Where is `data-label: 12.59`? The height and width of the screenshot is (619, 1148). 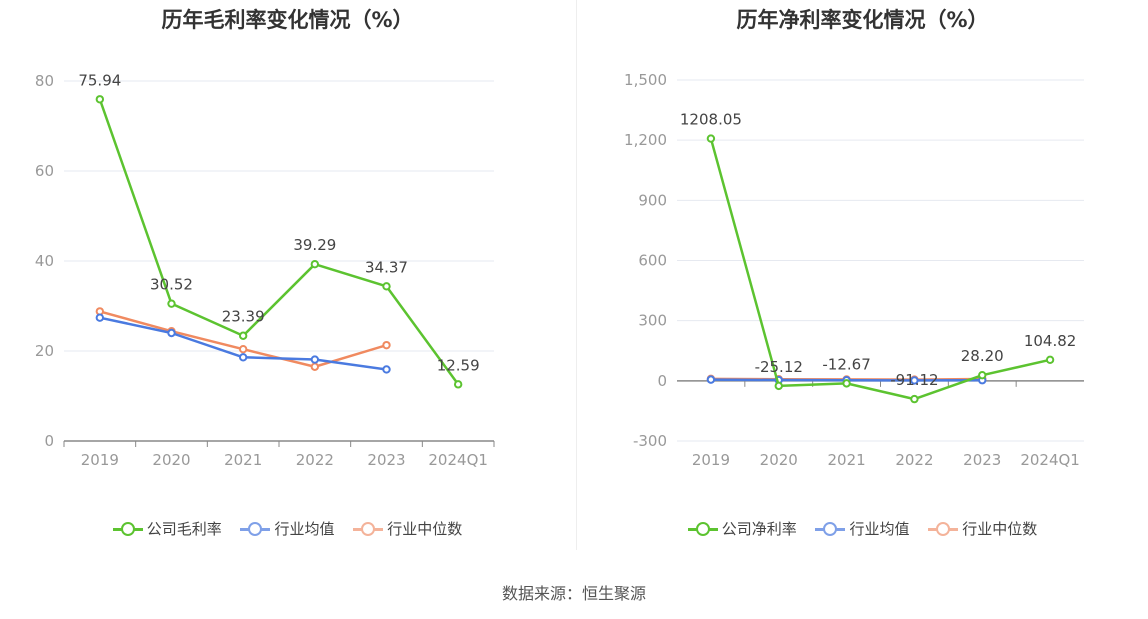
data-label: 12.59 is located at coordinates (458, 365).